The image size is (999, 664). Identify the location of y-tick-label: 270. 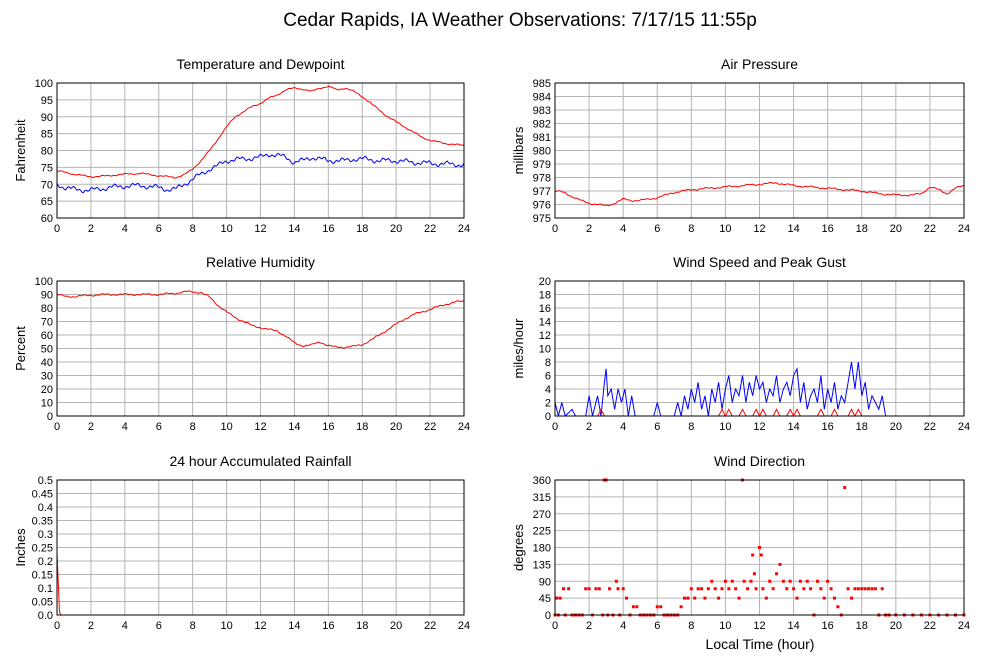
(542, 515).